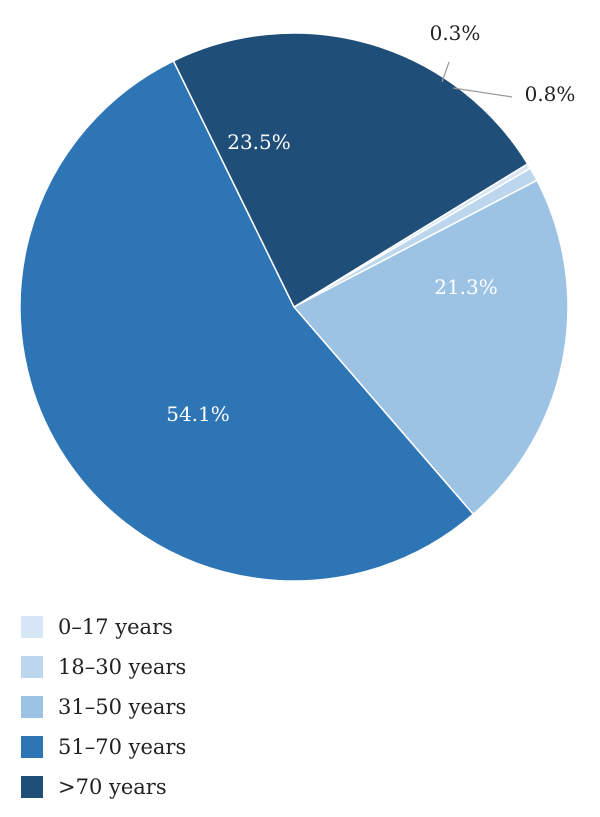  What do you see at coordinates (198, 414) in the screenshot?
I see `data-label: 54.1%` at bounding box center [198, 414].